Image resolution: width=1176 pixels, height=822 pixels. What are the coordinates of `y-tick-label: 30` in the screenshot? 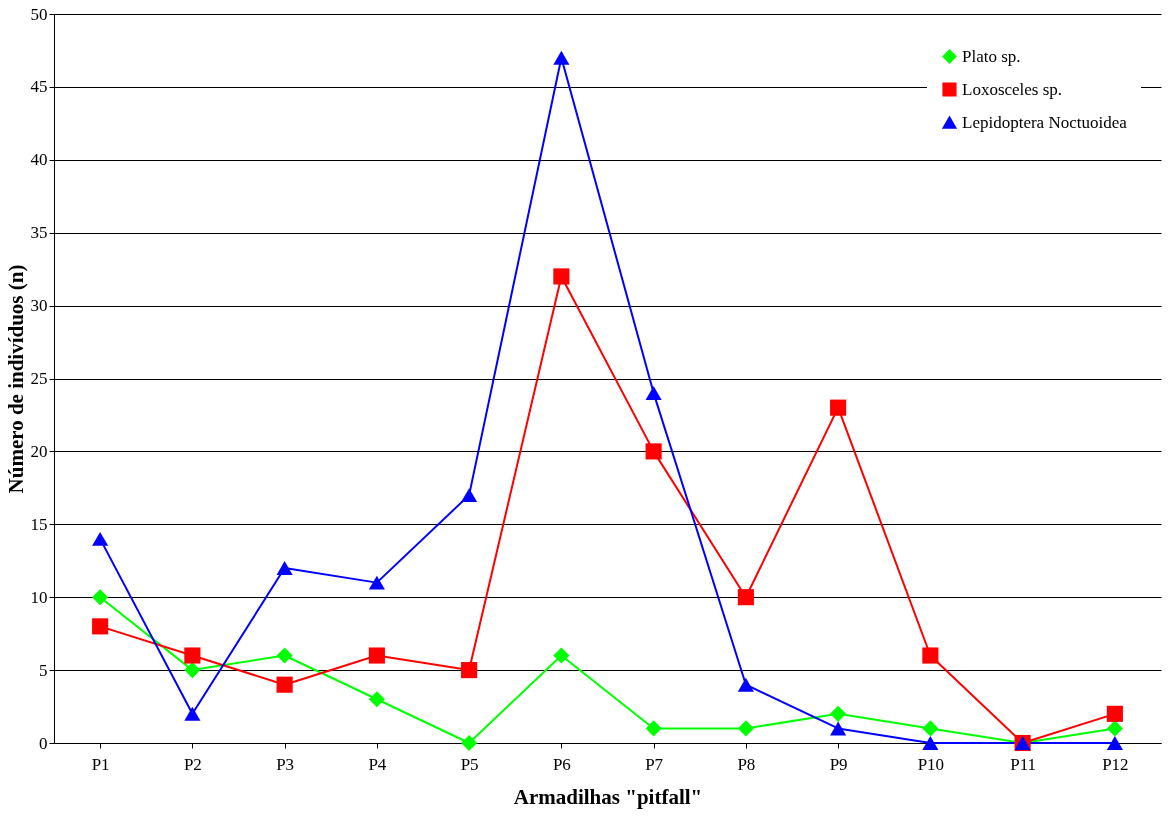 It's located at (39, 306).